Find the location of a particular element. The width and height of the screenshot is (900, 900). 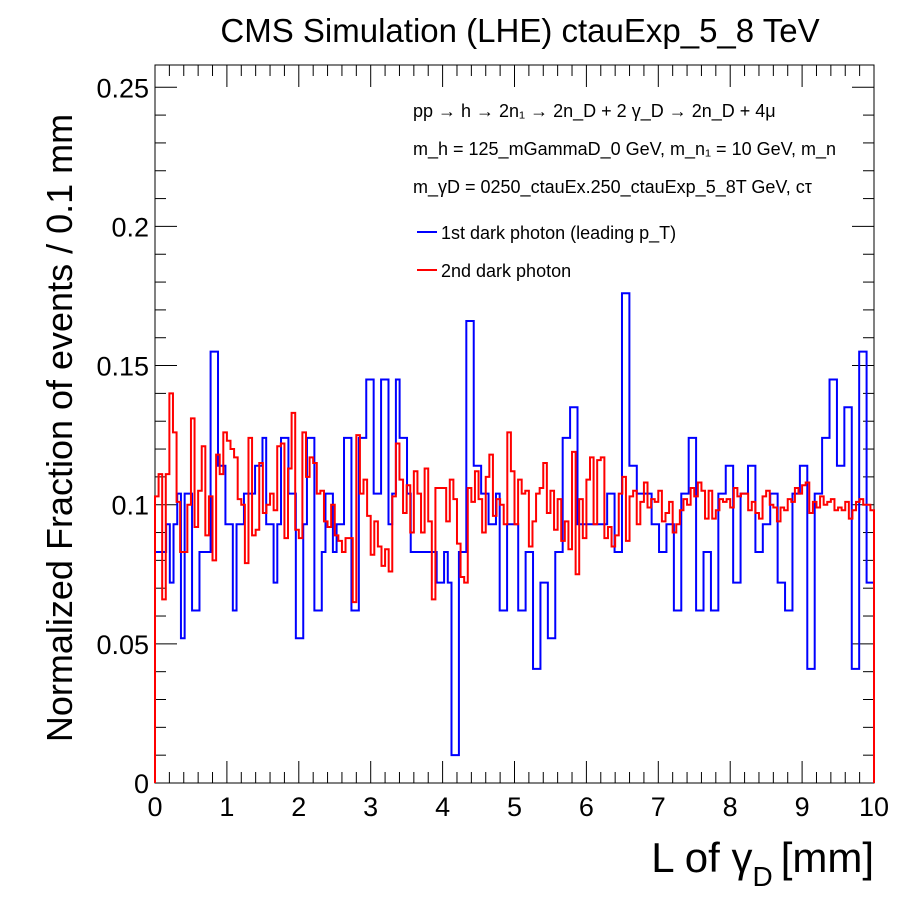

process-annotation: pp → h → 2n₁ → 2n_D + 2 γ_D → 2n_D + 4μ is located at coordinates (594, 111).